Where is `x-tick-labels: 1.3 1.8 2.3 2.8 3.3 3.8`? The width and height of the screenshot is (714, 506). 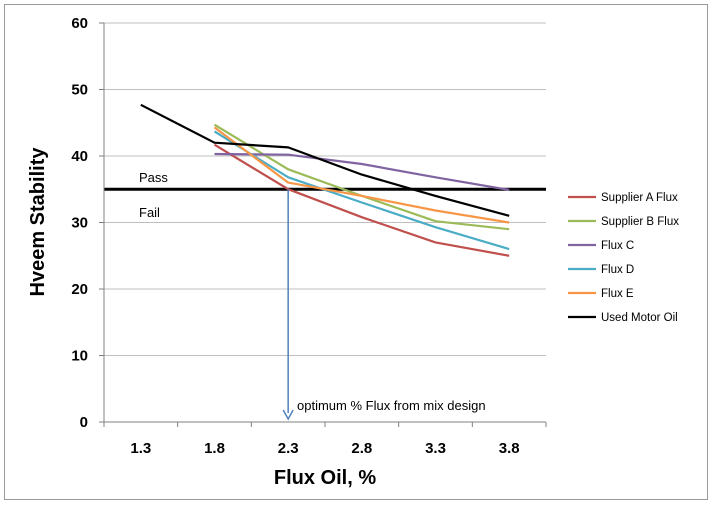
x-tick-labels: 1.3 1.8 2.3 2.8 3.3 3.8 is located at coordinates (324, 448).